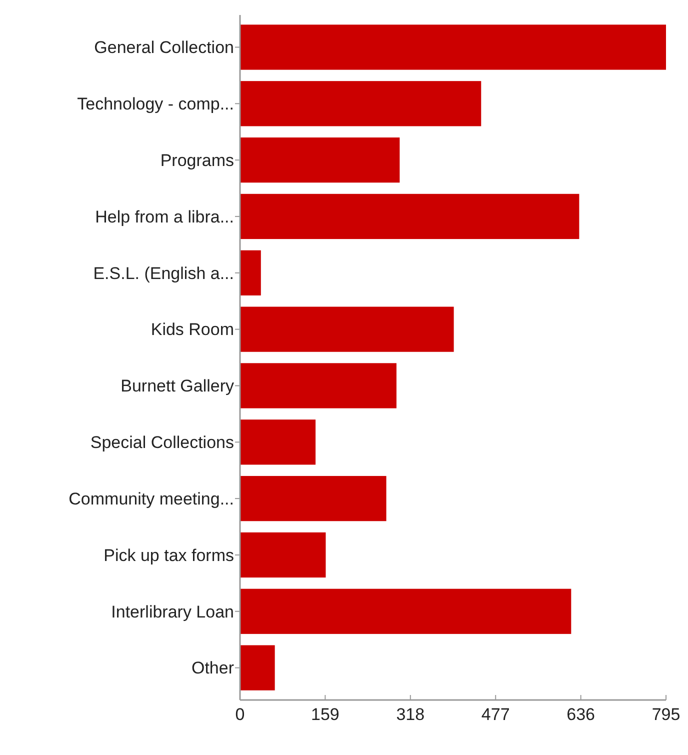 The width and height of the screenshot is (688, 755). Describe the element at coordinates (580, 714) in the screenshot. I see `x-tick-label: 636` at that location.